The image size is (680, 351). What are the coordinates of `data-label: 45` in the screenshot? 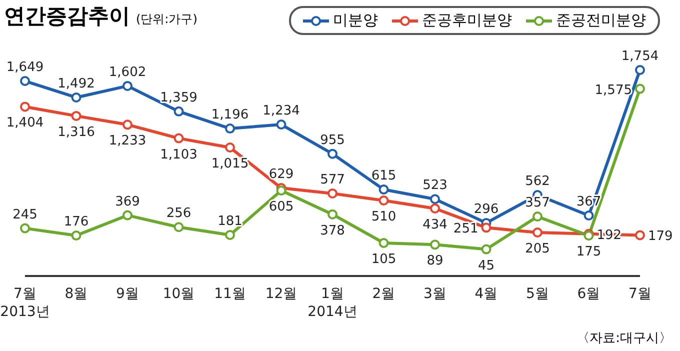 It's located at (486, 266).